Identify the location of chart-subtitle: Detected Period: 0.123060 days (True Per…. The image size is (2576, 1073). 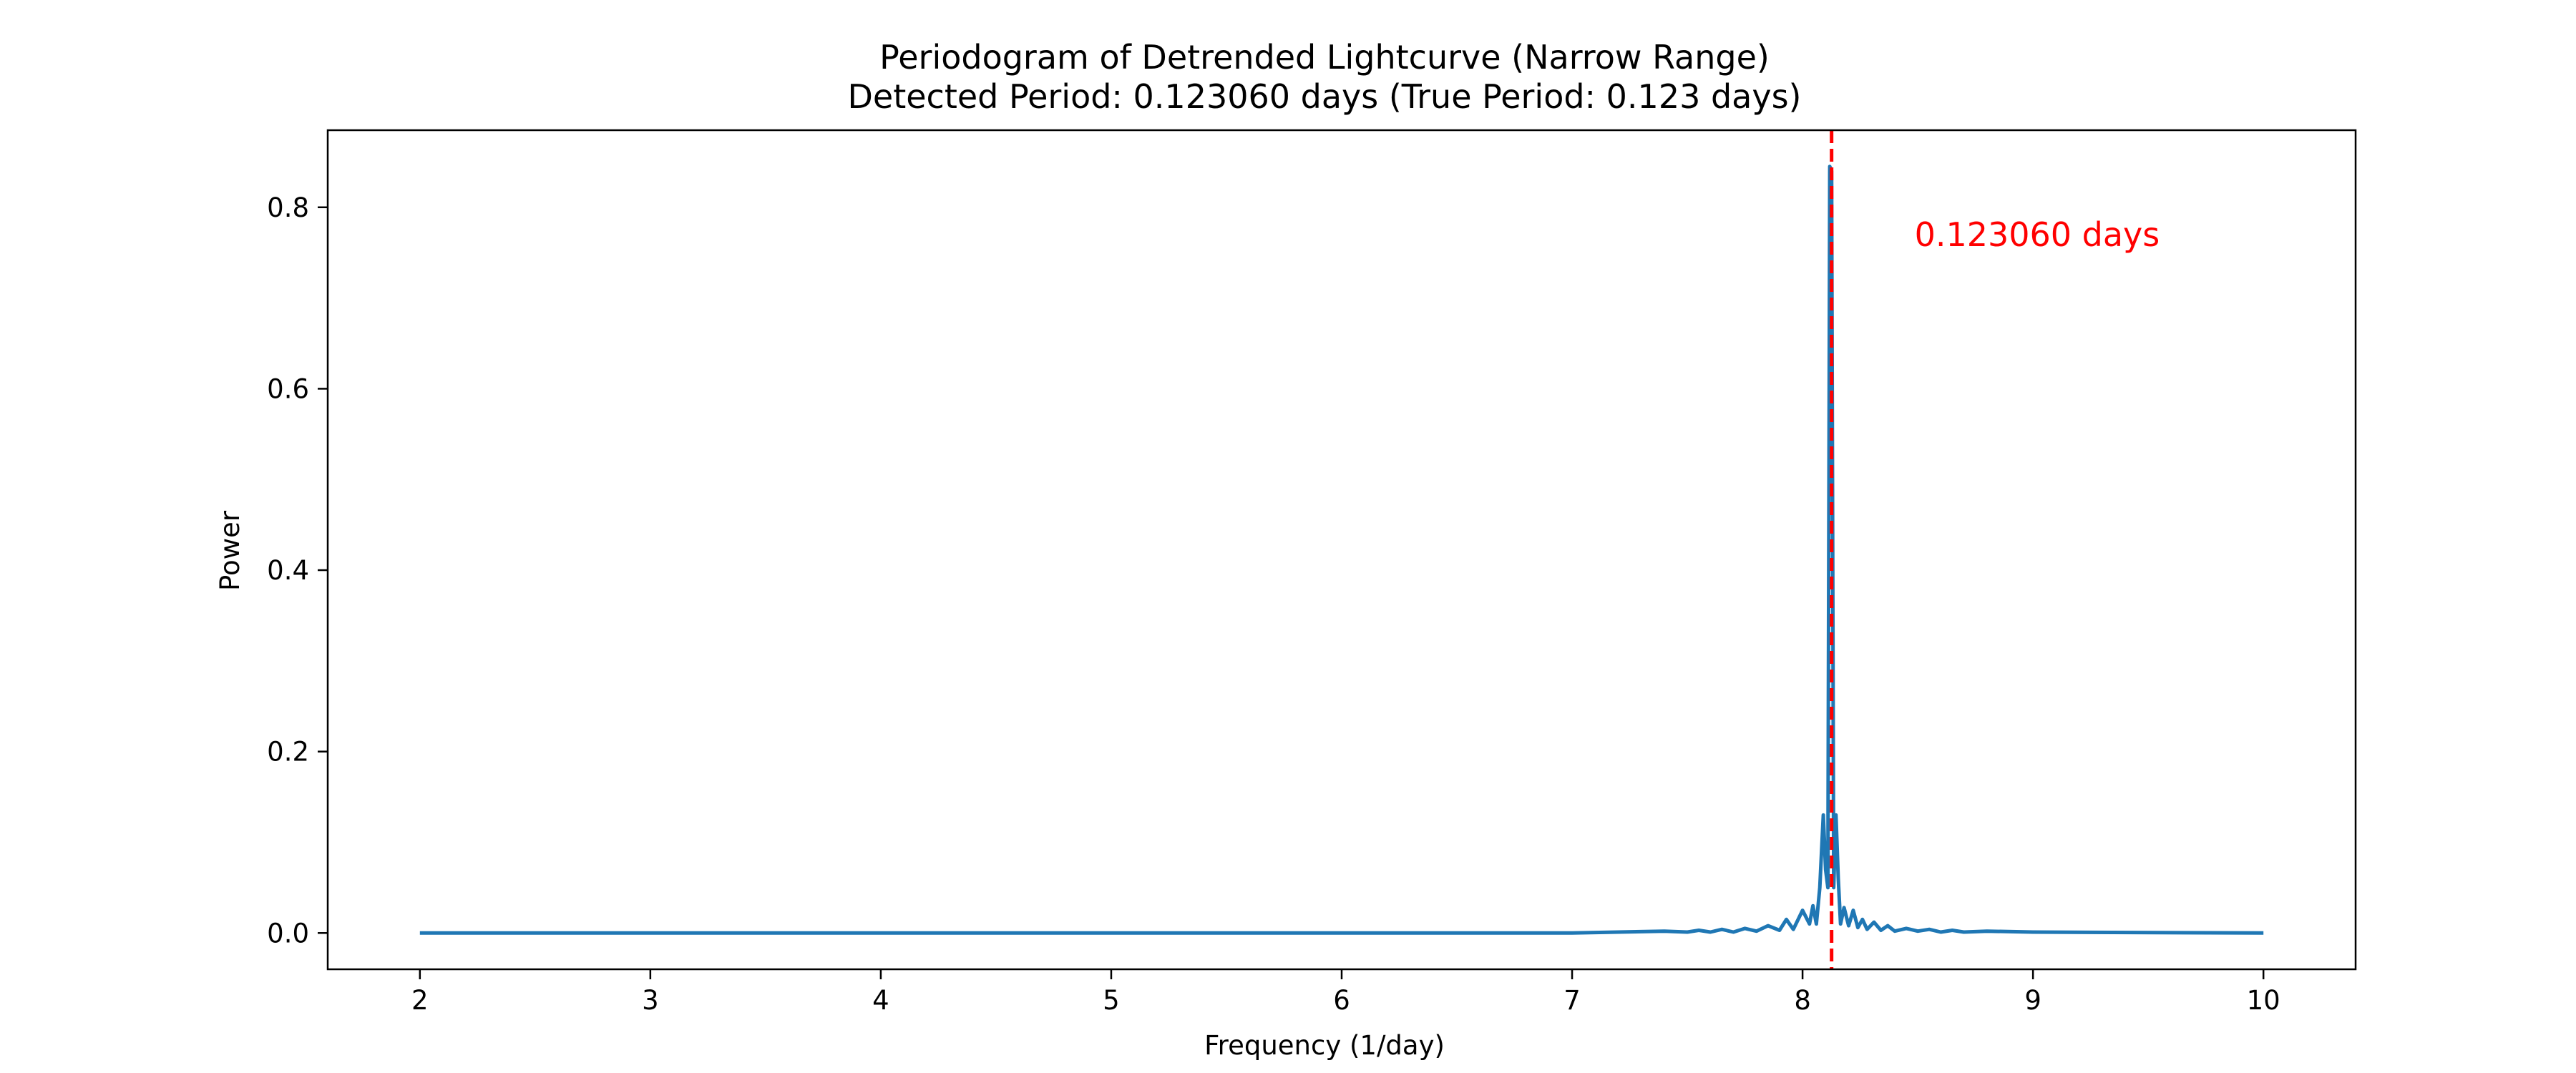
(1324, 96).